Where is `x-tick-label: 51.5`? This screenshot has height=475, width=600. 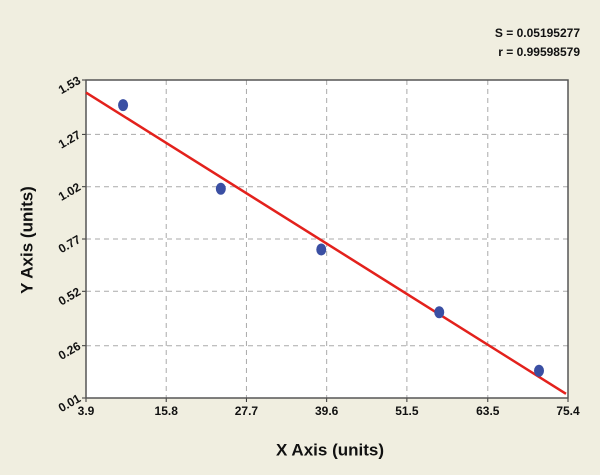
x-tick-label: 51.5 is located at coordinates (407, 411).